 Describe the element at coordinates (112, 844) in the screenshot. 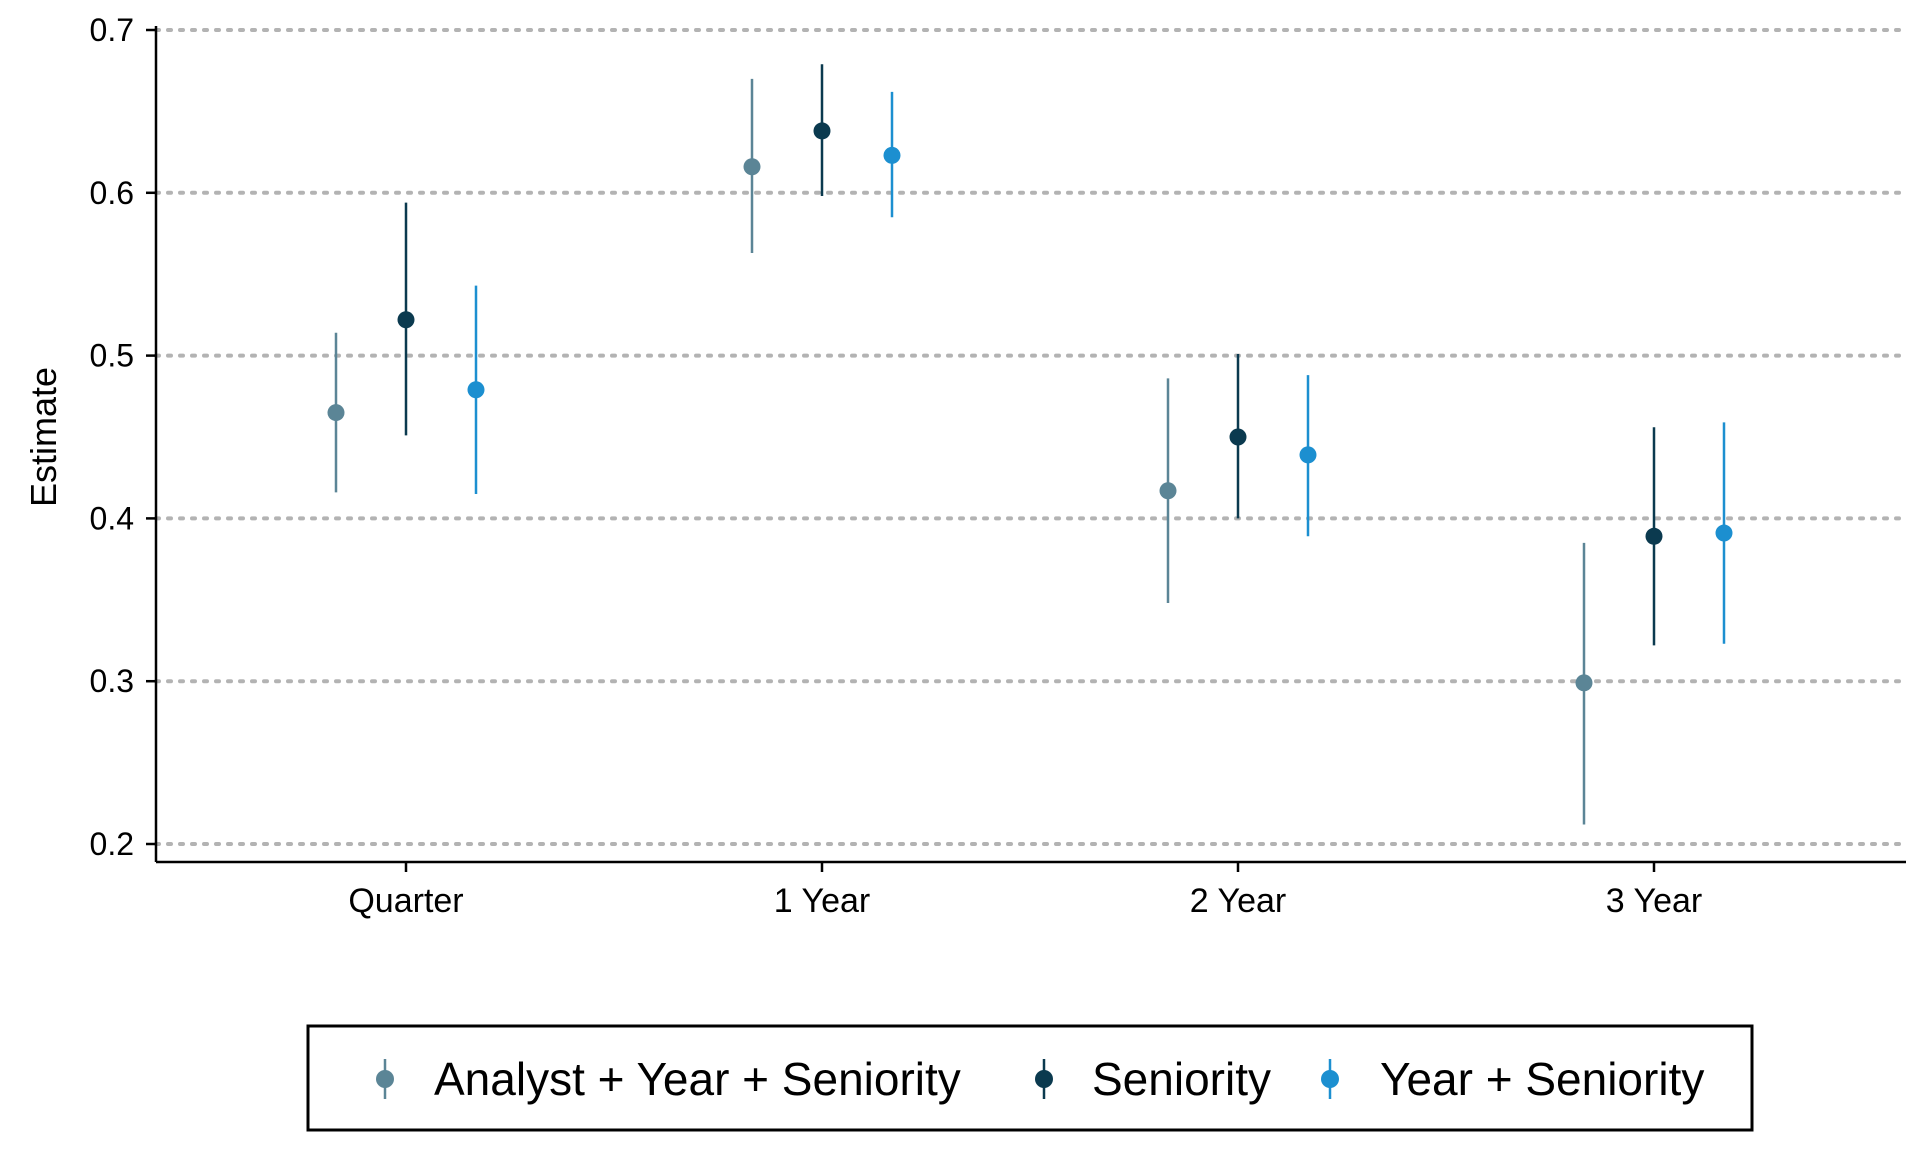

I see `y-tick-label: 0.2` at that location.